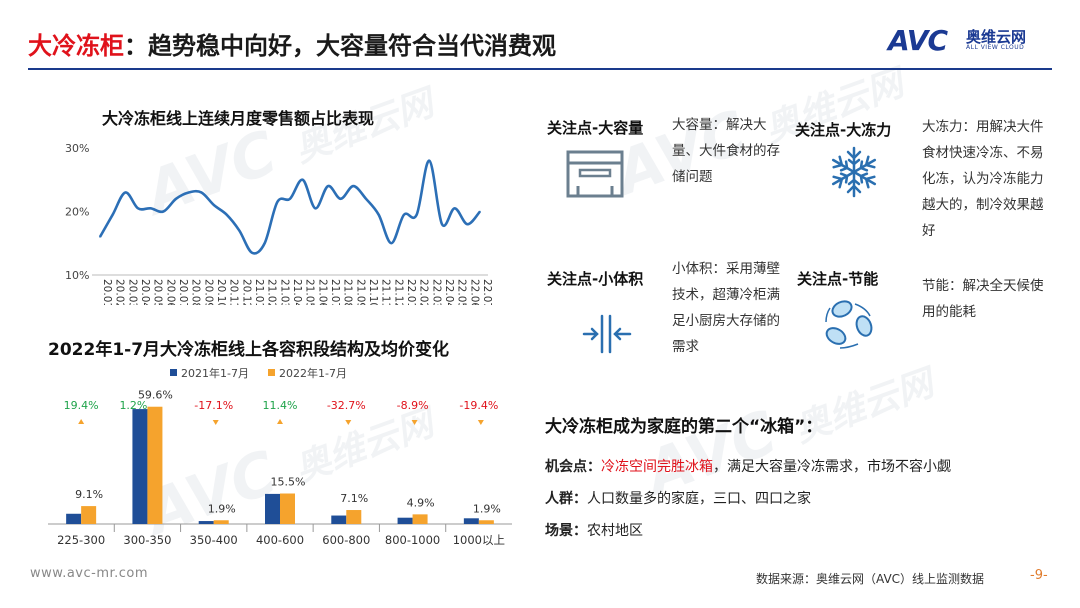 The width and height of the screenshot is (1080, 608). What do you see at coordinates (215, 373) in the screenshot?
I see `legend-label: 2021年1-7月` at bounding box center [215, 373].